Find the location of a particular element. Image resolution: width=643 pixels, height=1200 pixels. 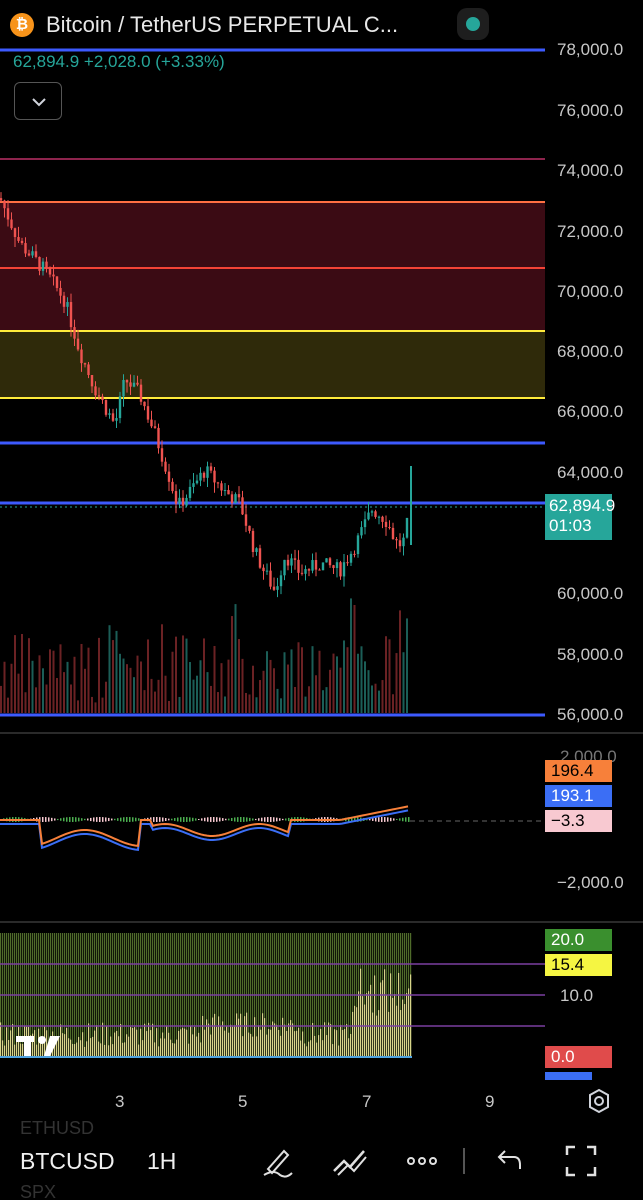

trend-line-icon is located at coordinates (350, 1161).